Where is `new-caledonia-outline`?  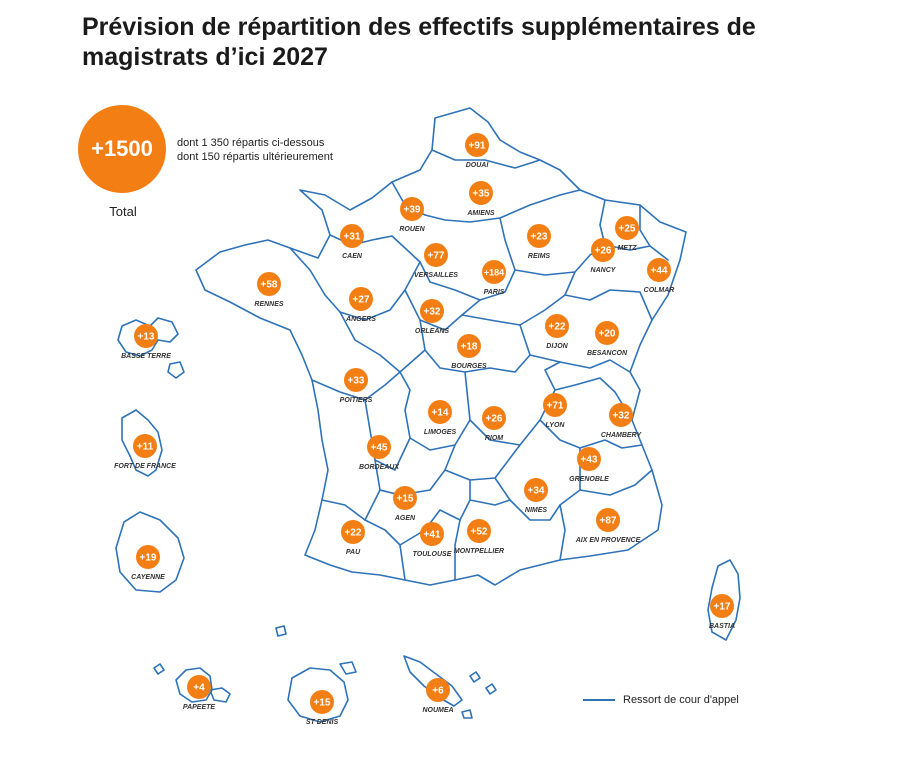
new-caledonia-outline is located at coordinates (433, 681).